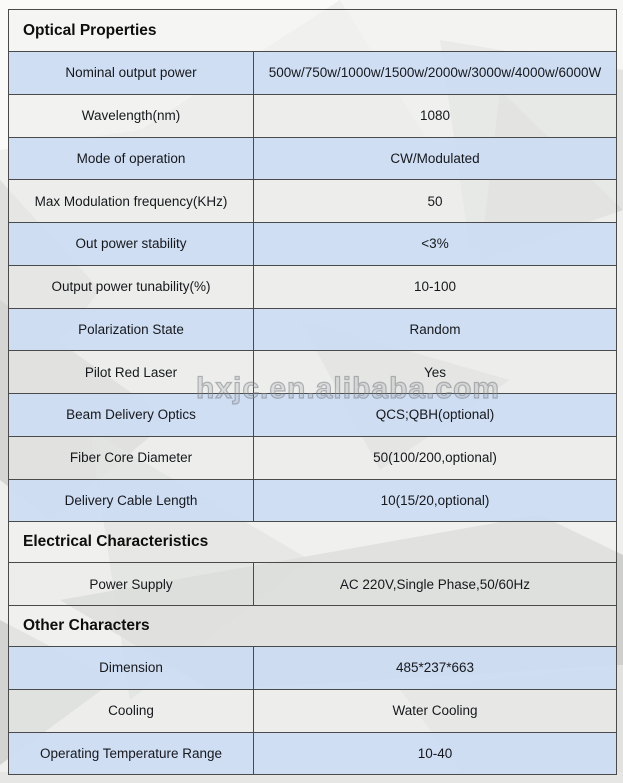 The width and height of the screenshot is (623, 783). Describe the element at coordinates (312, 30) in the screenshot. I see `section-header: Optical Properties` at that location.